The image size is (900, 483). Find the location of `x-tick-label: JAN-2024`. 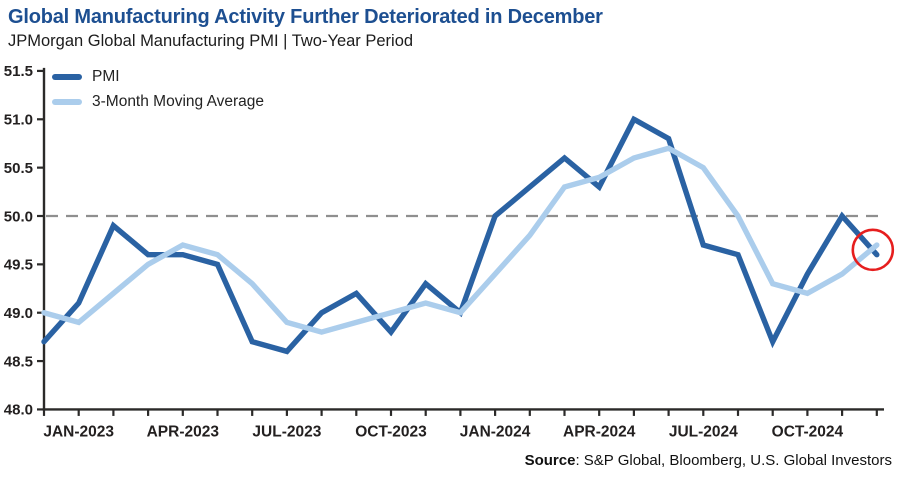

x-tick-label: JAN-2024 is located at coordinates (495, 431).